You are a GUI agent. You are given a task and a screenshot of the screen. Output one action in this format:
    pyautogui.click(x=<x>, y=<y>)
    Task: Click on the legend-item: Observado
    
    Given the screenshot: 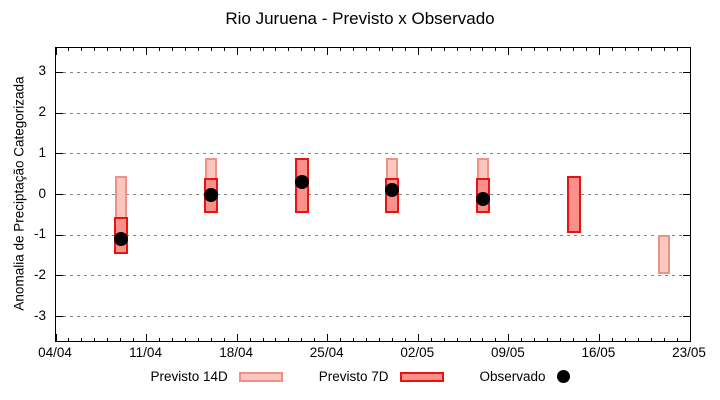 What is the action you would take?
    pyautogui.click(x=525, y=376)
    